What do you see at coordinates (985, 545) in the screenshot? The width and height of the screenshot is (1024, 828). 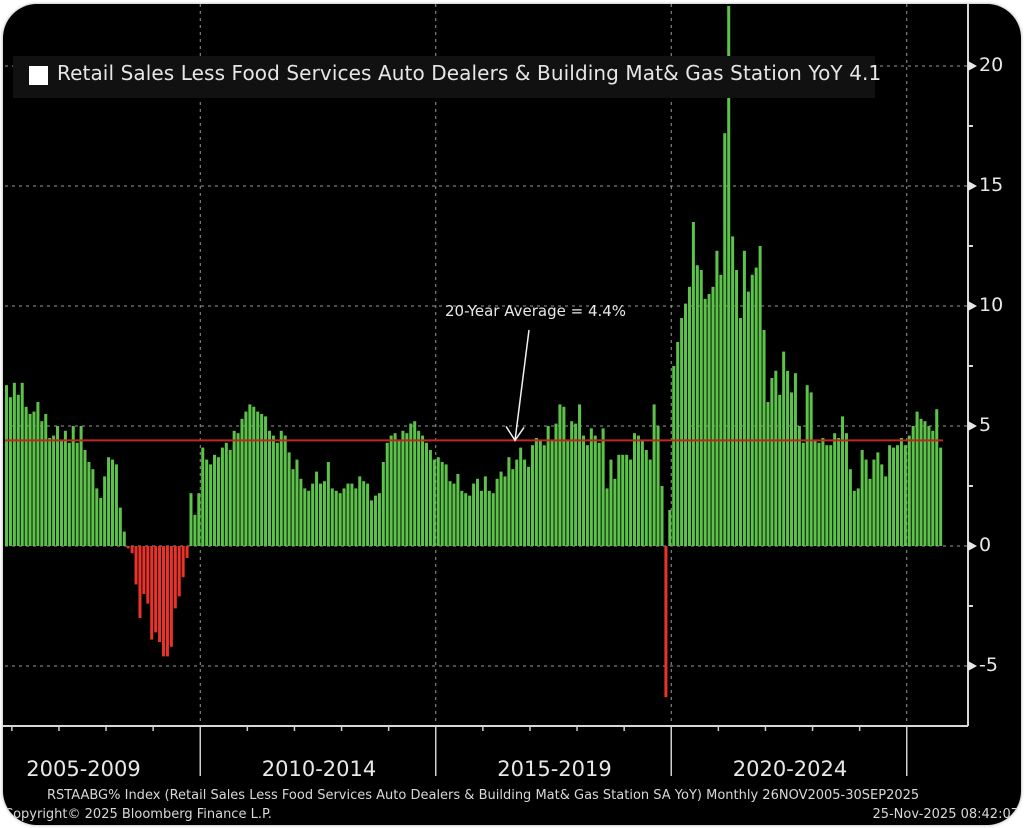 I see `y-tick-label: 0` at bounding box center [985, 545].